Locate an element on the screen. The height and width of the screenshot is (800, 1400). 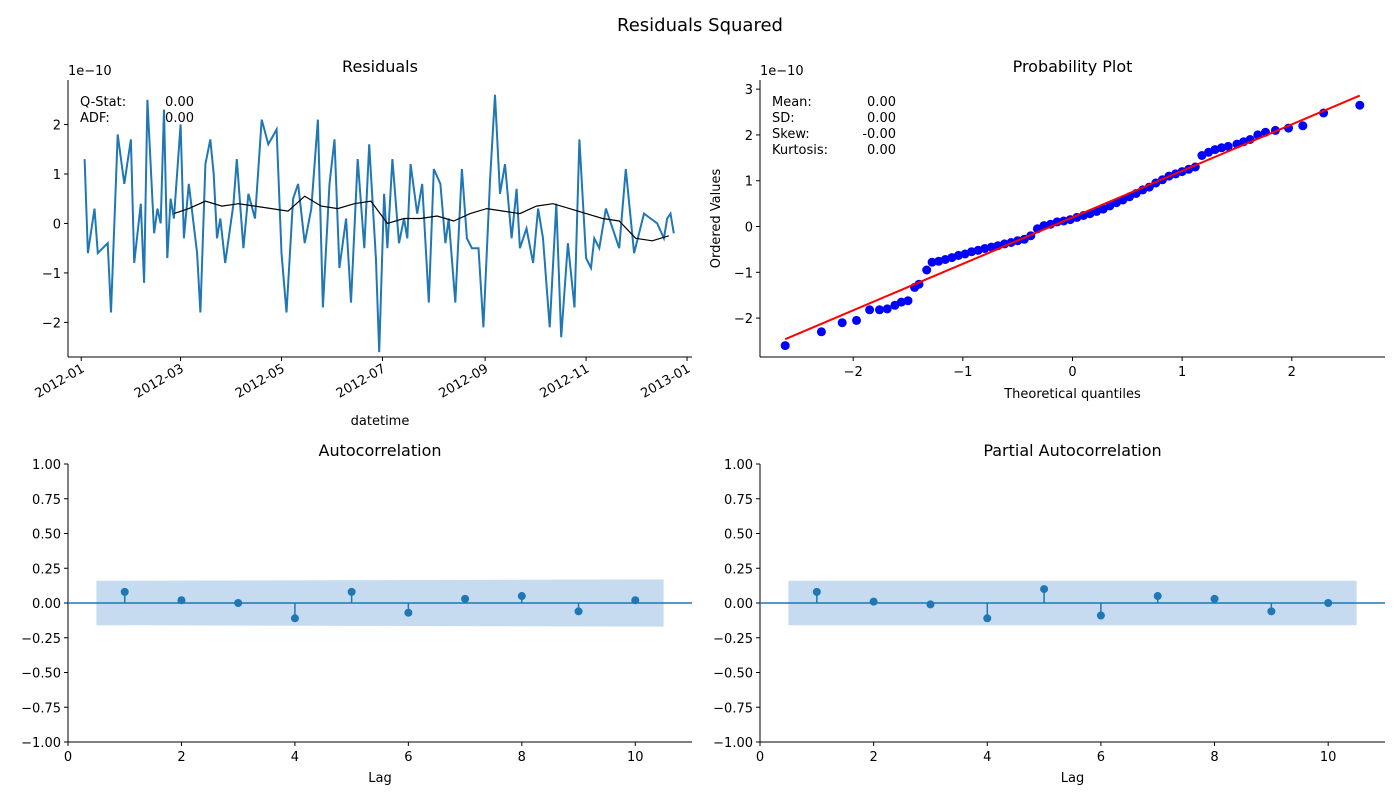
y-axis-label: Ordered Values is located at coordinates (716, 219).